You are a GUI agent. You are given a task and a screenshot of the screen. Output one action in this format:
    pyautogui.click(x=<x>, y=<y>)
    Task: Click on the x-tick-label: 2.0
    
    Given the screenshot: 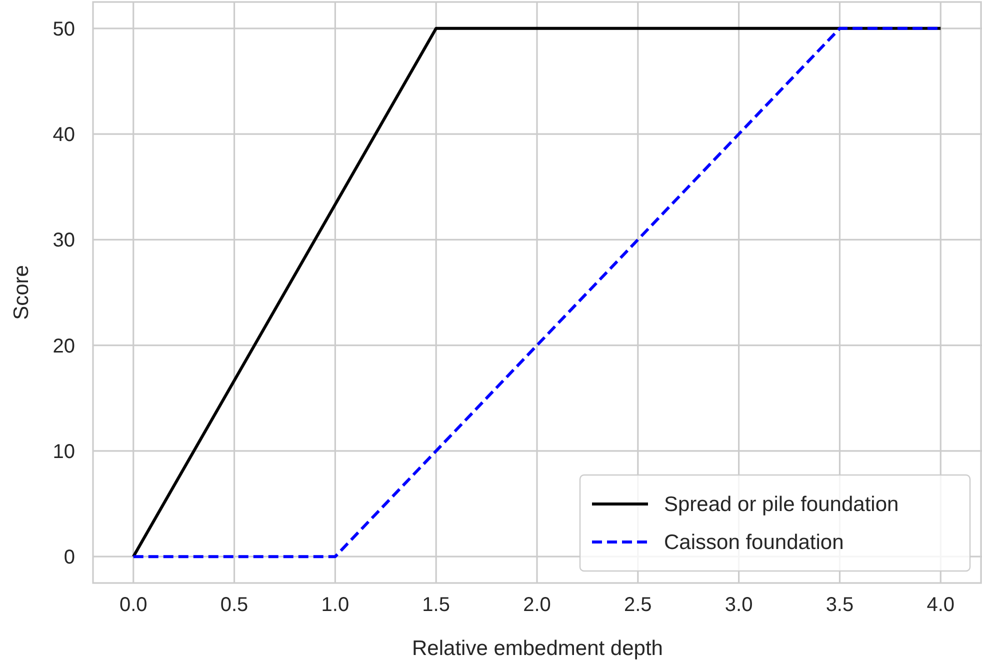 What is the action you would take?
    pyautogui.click(x=537, y=605)
    